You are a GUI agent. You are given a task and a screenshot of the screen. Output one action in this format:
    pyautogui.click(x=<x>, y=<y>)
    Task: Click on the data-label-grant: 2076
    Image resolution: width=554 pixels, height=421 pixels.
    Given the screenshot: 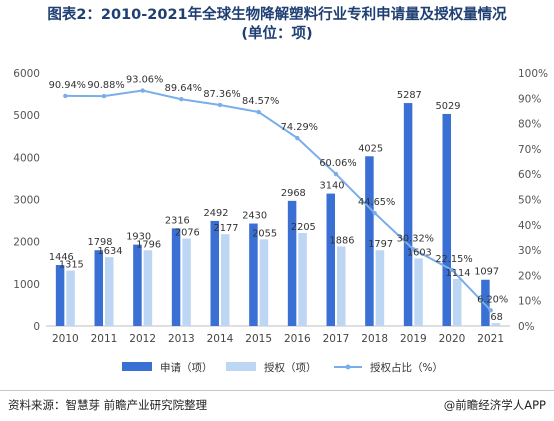 What is the action you would take?
    pyautogui.click(x=187, y=232)
    